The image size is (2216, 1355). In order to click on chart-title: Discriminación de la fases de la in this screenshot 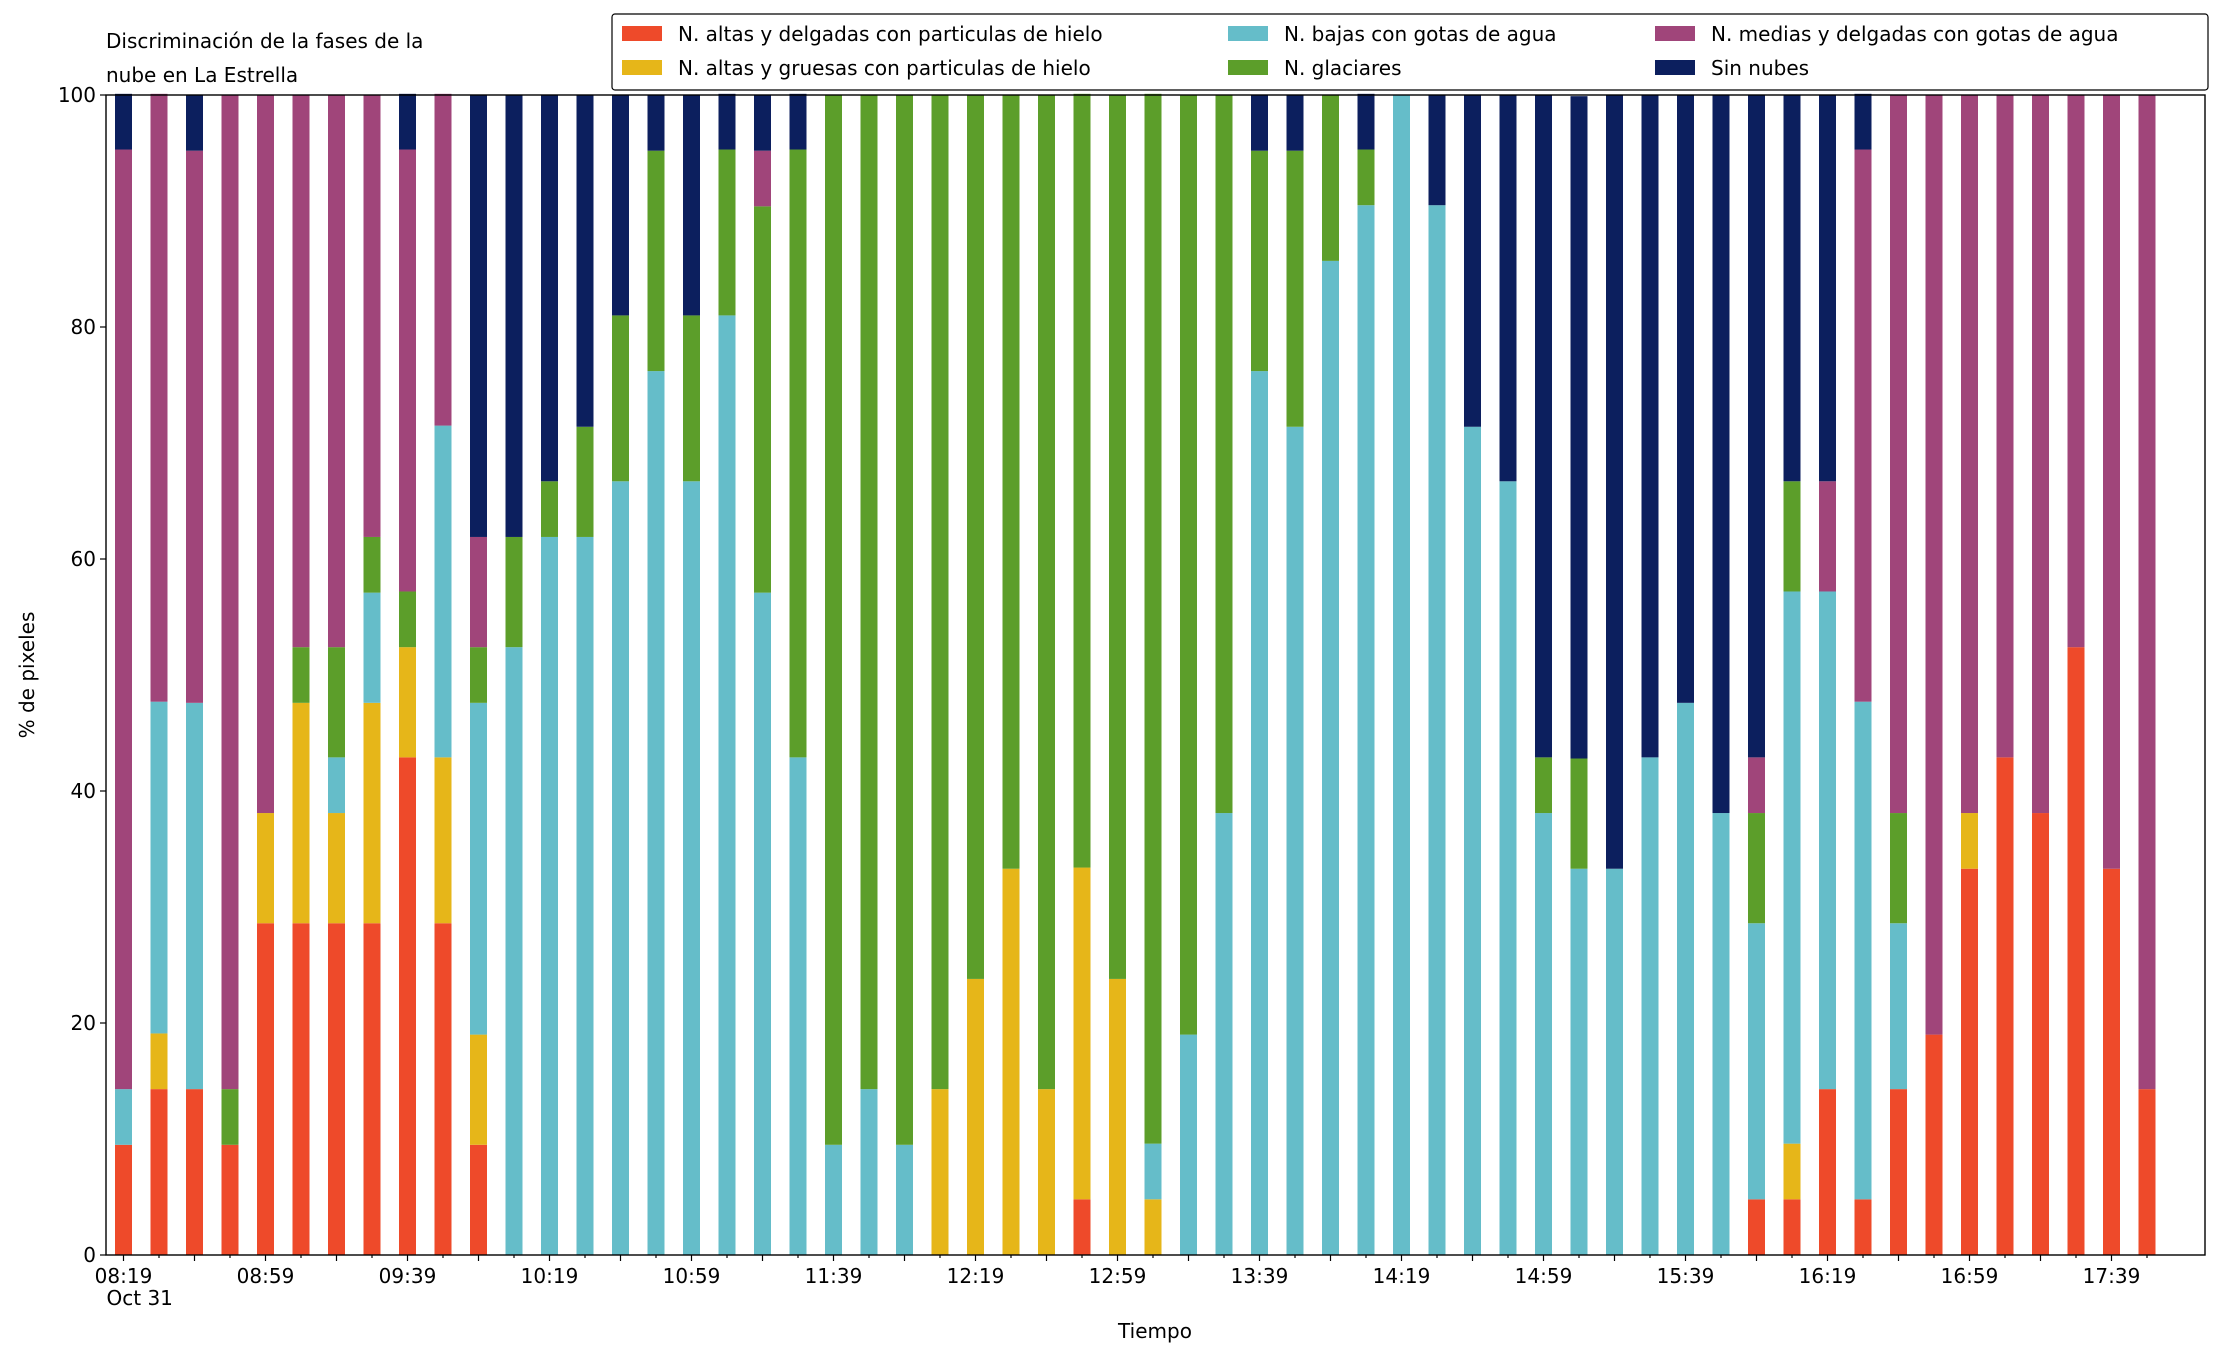, I will do `click(264, 41)`.